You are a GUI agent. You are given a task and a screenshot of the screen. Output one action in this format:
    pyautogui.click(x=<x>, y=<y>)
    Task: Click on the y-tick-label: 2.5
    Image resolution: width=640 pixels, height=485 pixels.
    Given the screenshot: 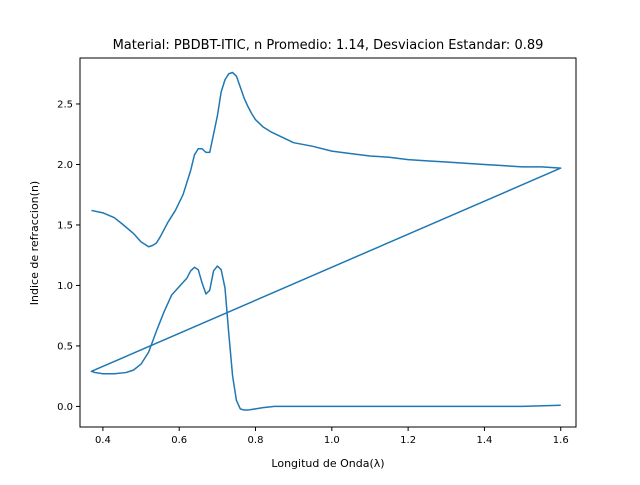 What is the action you would take?
    pyautogui.click(x=65, y=104)
    